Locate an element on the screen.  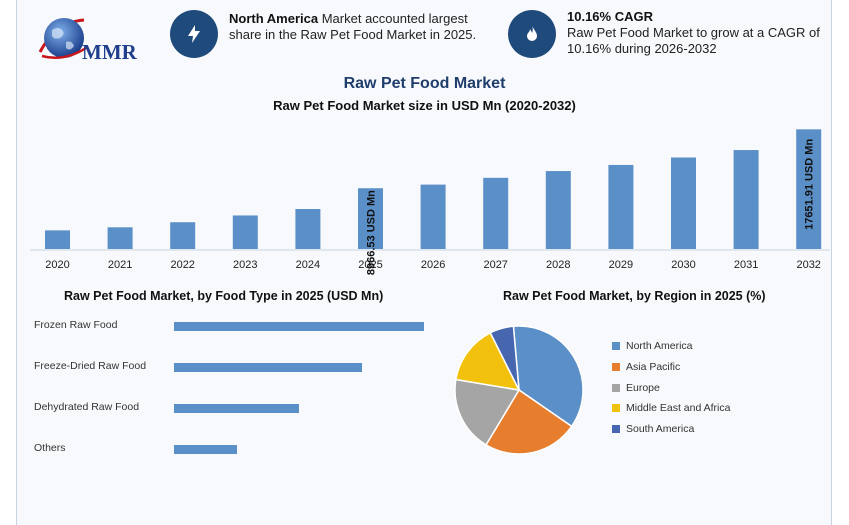
food-type-label-frozen-raw-food: Frozen Raw Food is located at coordinates (76, 325).